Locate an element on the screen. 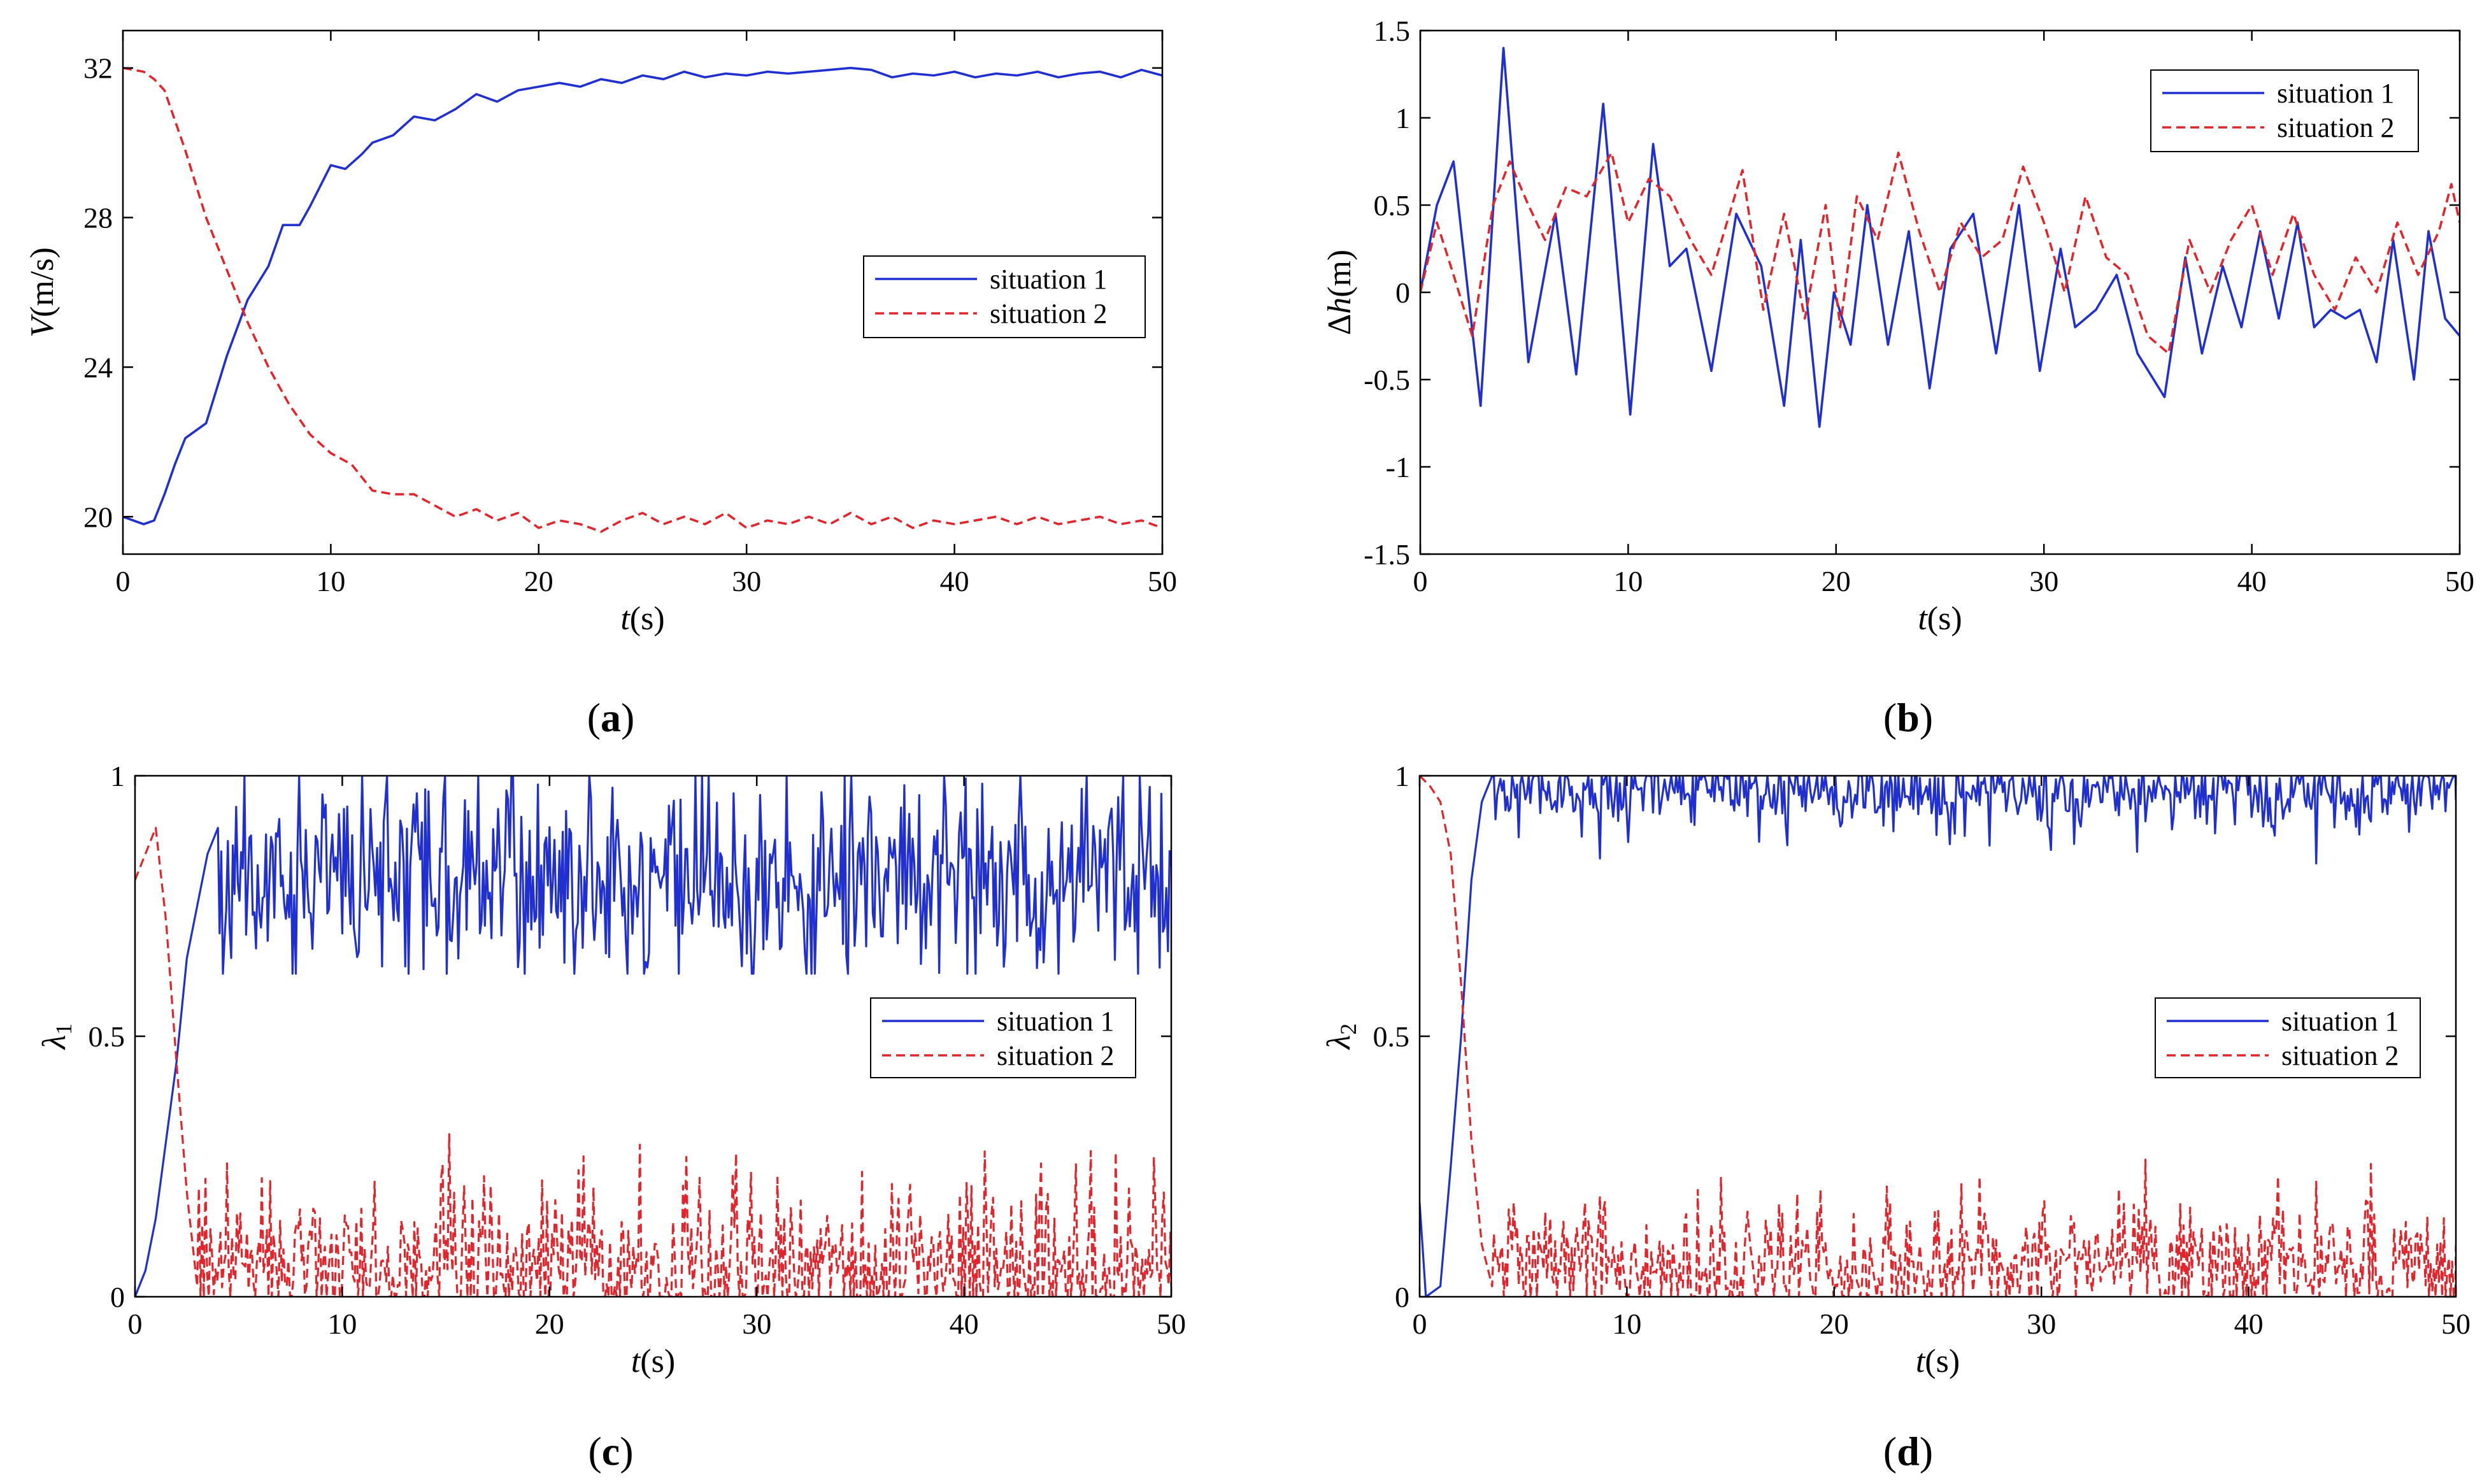  y-tick-label: 24 is located at coordinates (98, 367).